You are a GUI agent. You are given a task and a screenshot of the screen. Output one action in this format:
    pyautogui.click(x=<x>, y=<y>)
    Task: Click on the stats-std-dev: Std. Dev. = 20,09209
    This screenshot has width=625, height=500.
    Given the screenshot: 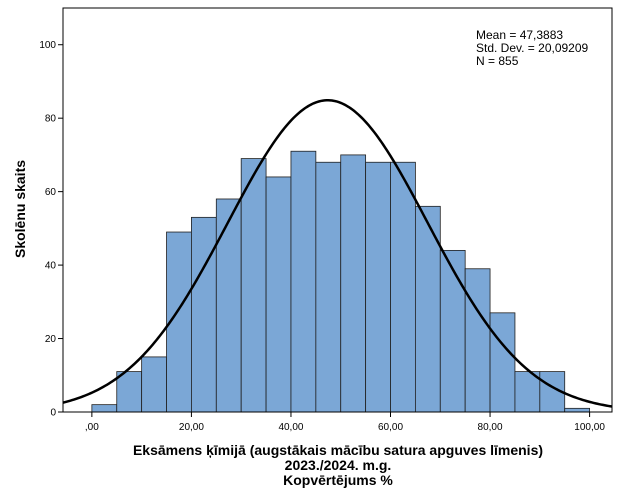 What is the action you would take?
    pyautogui.click(x=532, y=48)
    